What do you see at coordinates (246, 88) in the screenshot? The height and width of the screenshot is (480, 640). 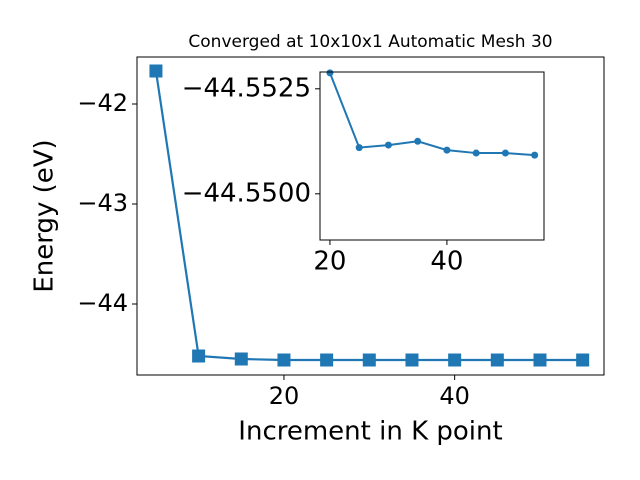 I see `y-tick-label: −44.5525` at bounding box center [246, 88].